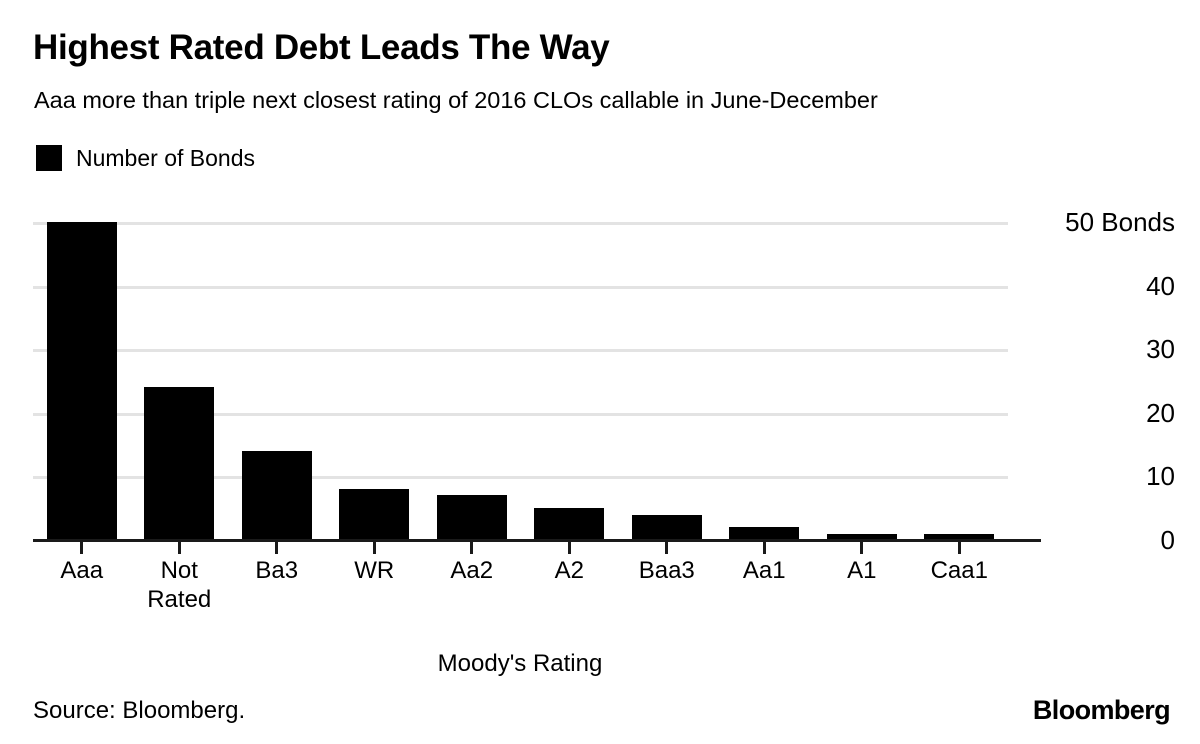 The width and height of the screenshot is (1200, 744). I want to click on x-axis-label-line: Caa1, so click(959, 570).